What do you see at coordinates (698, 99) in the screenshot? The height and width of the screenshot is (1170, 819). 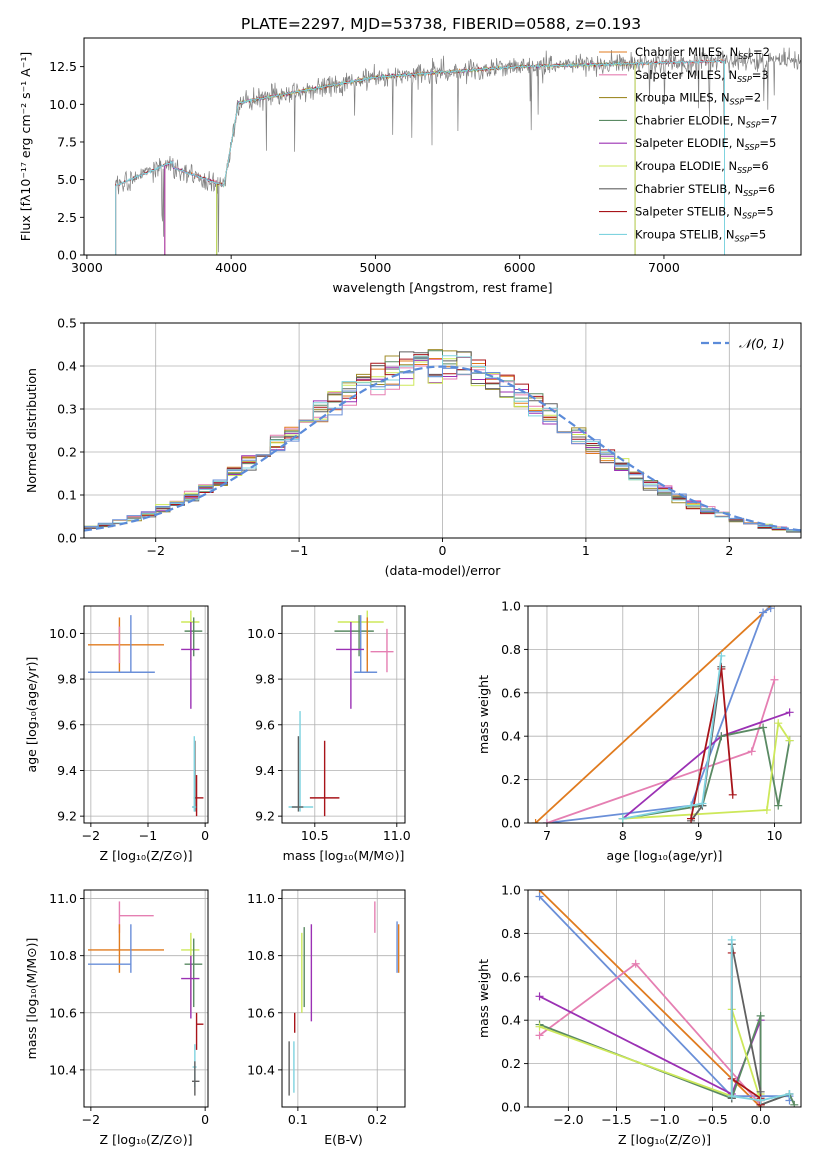 I see `legend-entry: Kroupa MILES, NSSP=2` at bounding box center [698, 99].